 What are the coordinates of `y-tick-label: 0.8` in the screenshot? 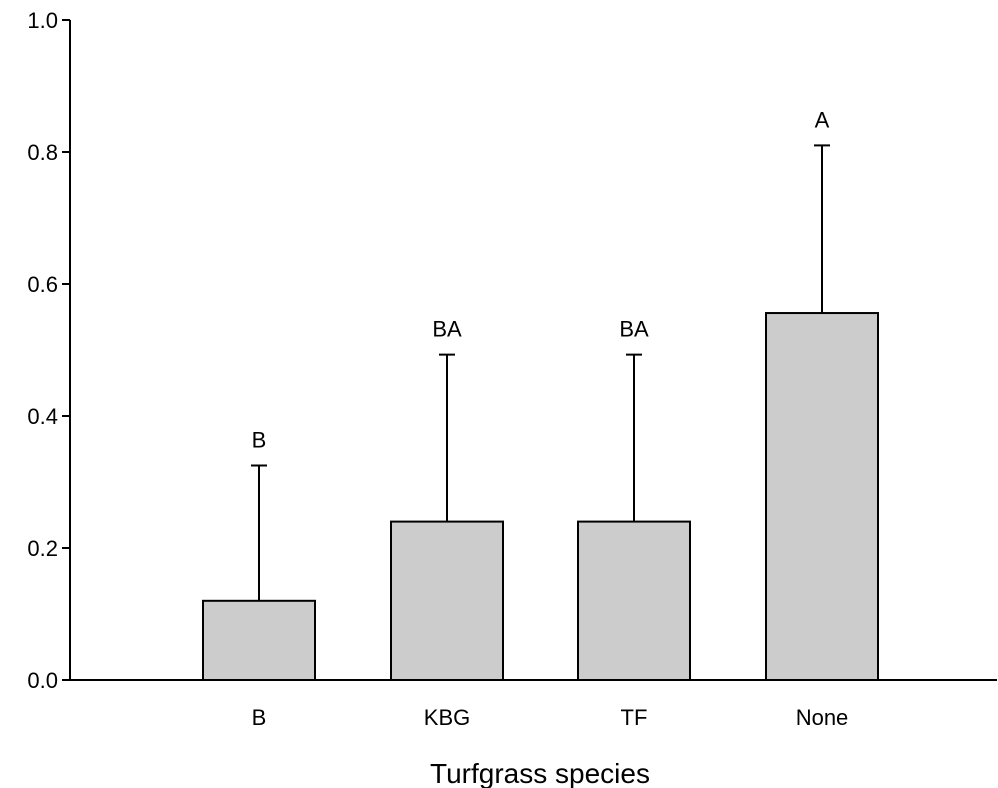 It's located at (42, 152).